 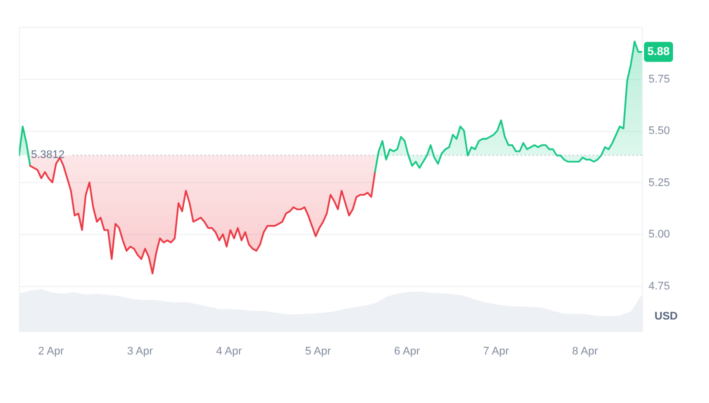 What do you see at coordinates (659, 234) in the screenshot?
I see `y-tick-label: 5.00` at bounding box center [659, 234].